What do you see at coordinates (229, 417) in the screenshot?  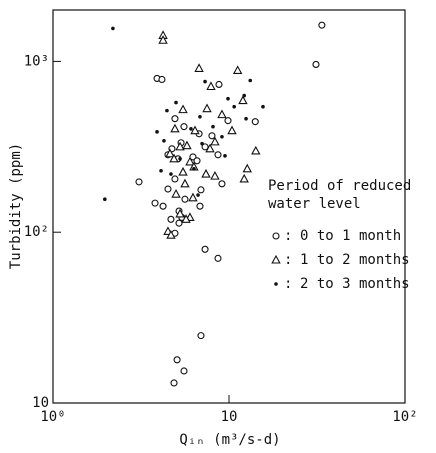 I see `x-tick-label: 10` at bounding box center [229, 417].